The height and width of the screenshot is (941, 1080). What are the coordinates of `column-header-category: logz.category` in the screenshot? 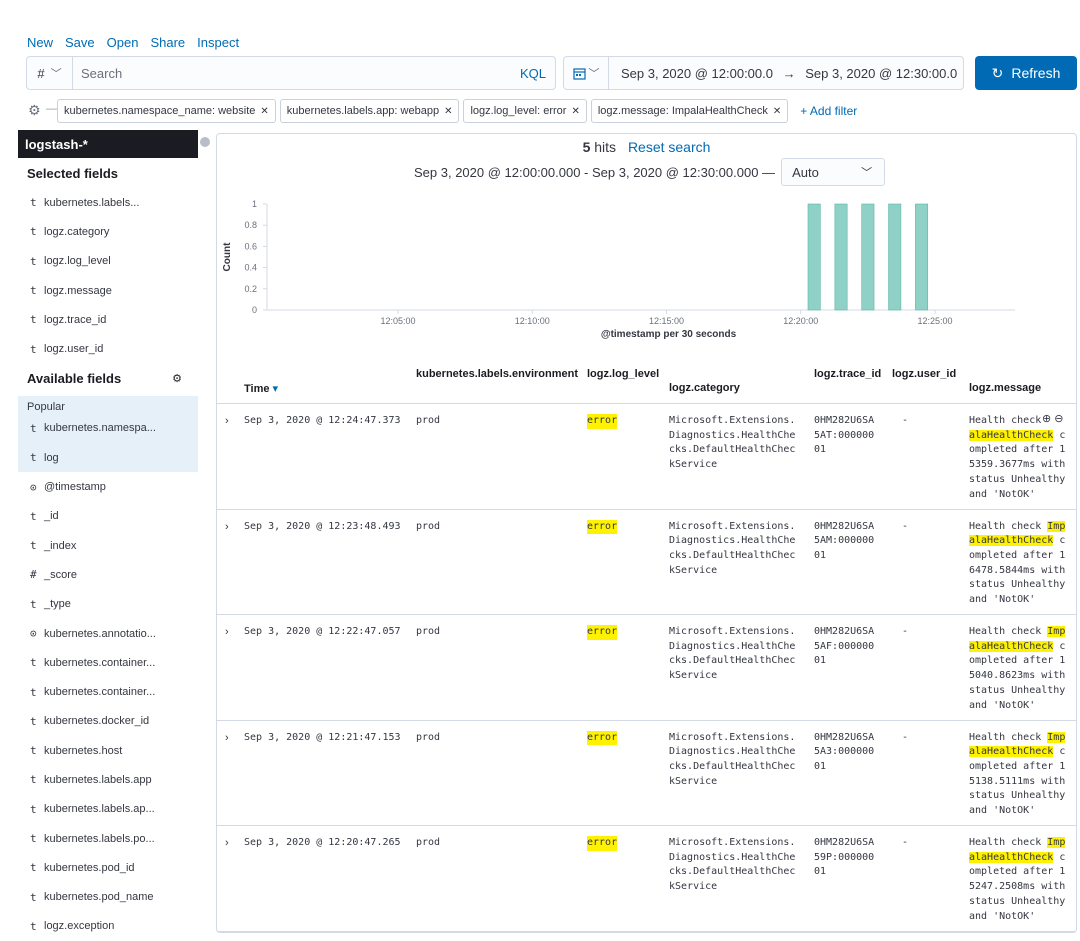 It's located at (704, 388).